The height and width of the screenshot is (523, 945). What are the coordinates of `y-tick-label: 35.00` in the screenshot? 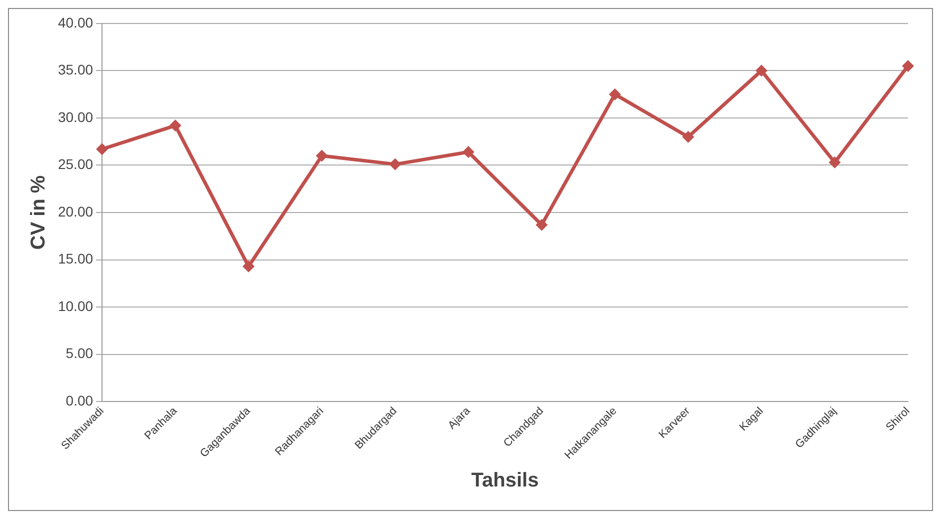 It's located at (76, 70).